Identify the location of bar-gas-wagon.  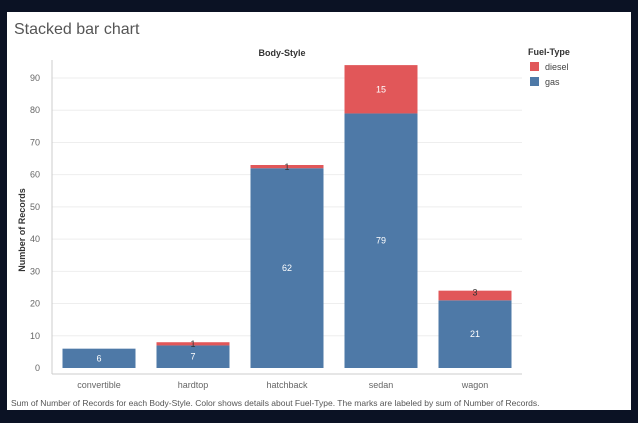
(475, 334).